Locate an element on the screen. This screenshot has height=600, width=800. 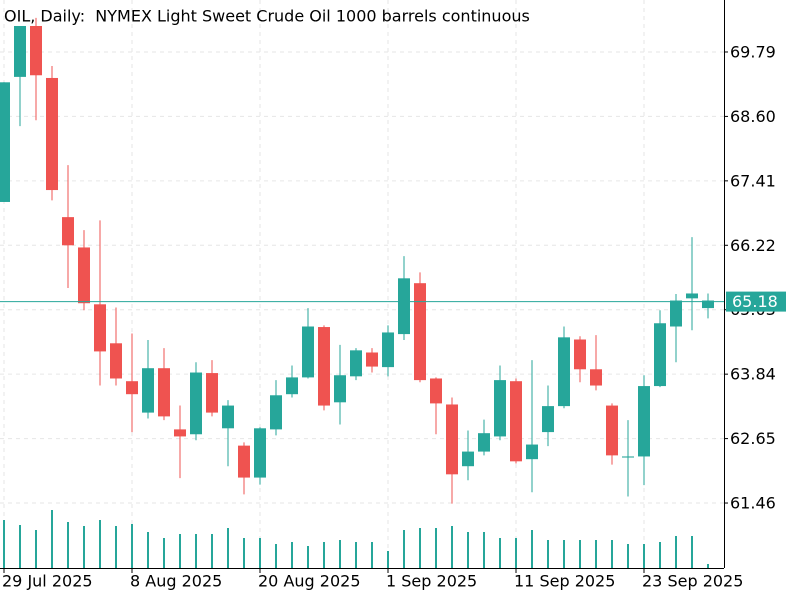
y-tick-label: 69.79 is located at coordinates (753, 51).